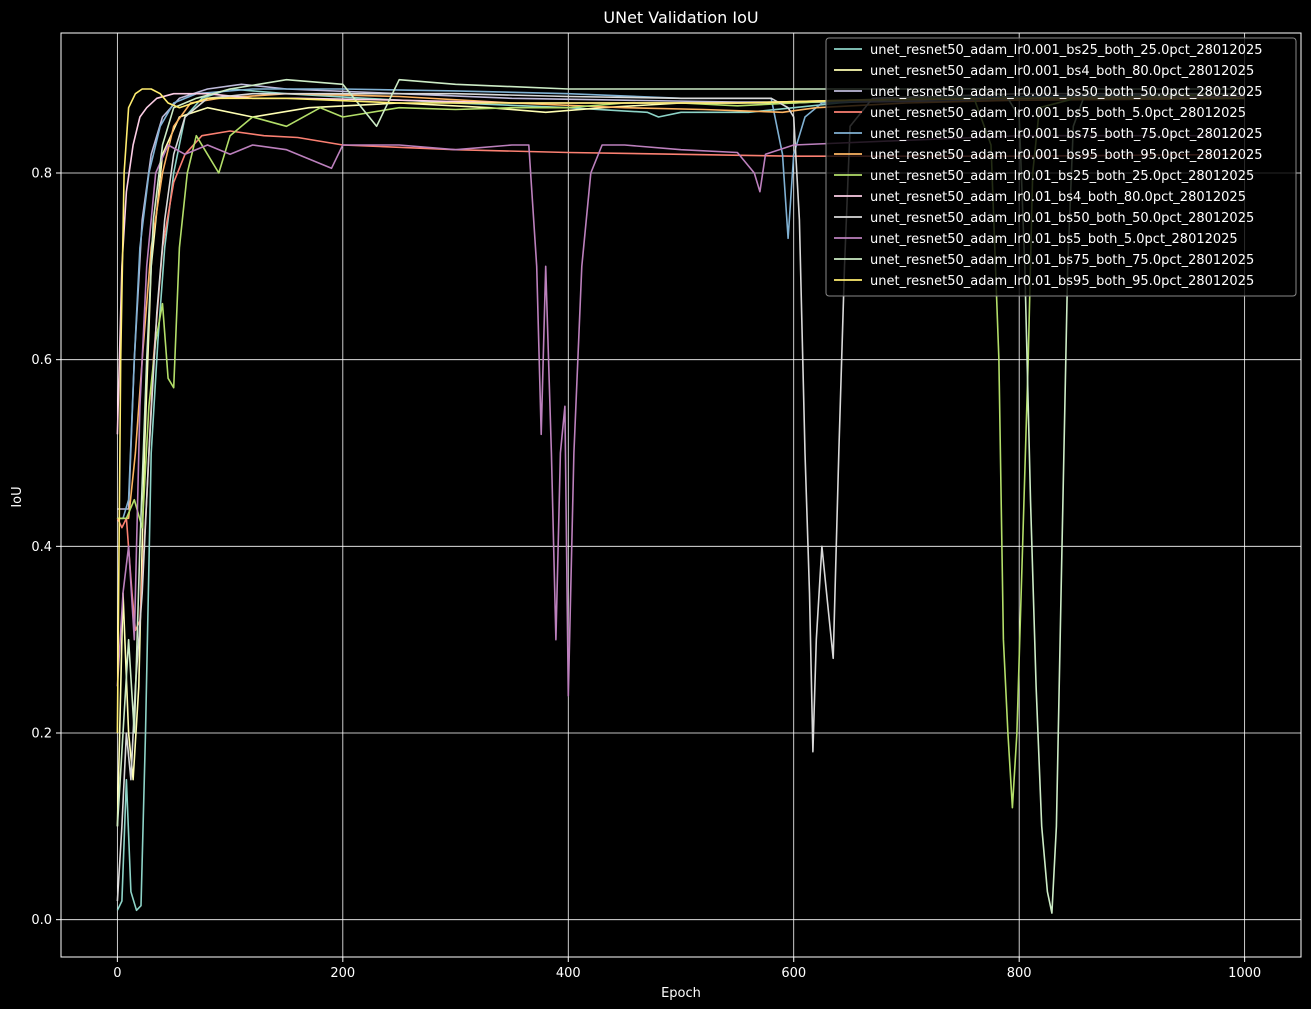 The width and height of the screenshot is (1311, 1009). What do you see at coordinates (793, 973) in the screenshot?
I see `x-tick-label: 600` at bounding box center [793, 973].